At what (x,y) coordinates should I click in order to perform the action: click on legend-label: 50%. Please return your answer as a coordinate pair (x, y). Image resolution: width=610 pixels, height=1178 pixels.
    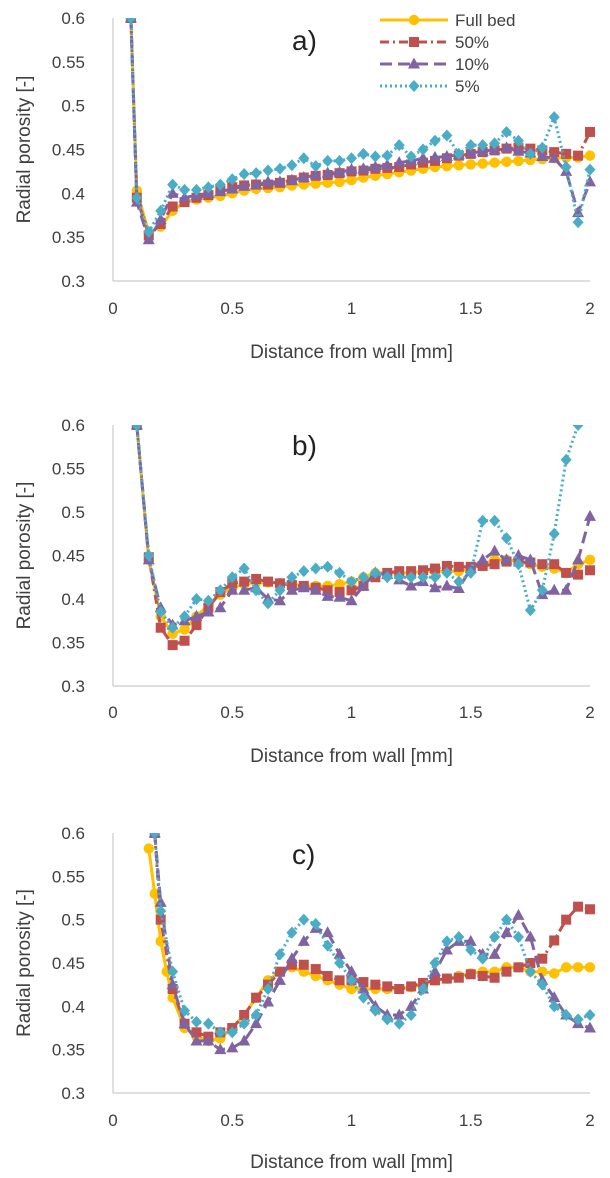
    Looking at the image, I should click on (472, 42).